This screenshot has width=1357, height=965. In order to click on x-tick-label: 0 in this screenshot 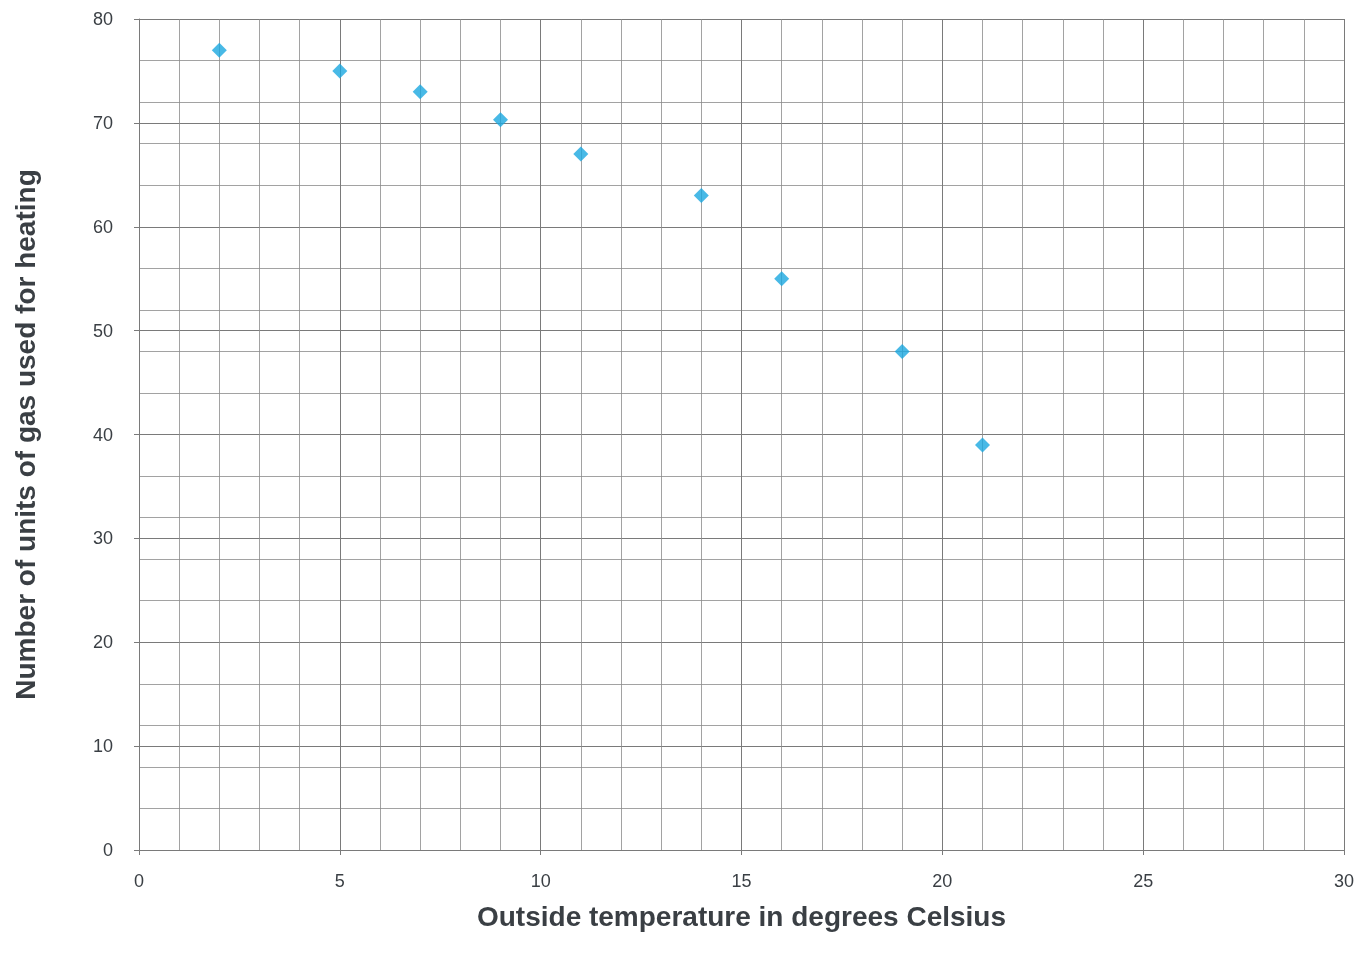, I will do `click(139, 881)`.